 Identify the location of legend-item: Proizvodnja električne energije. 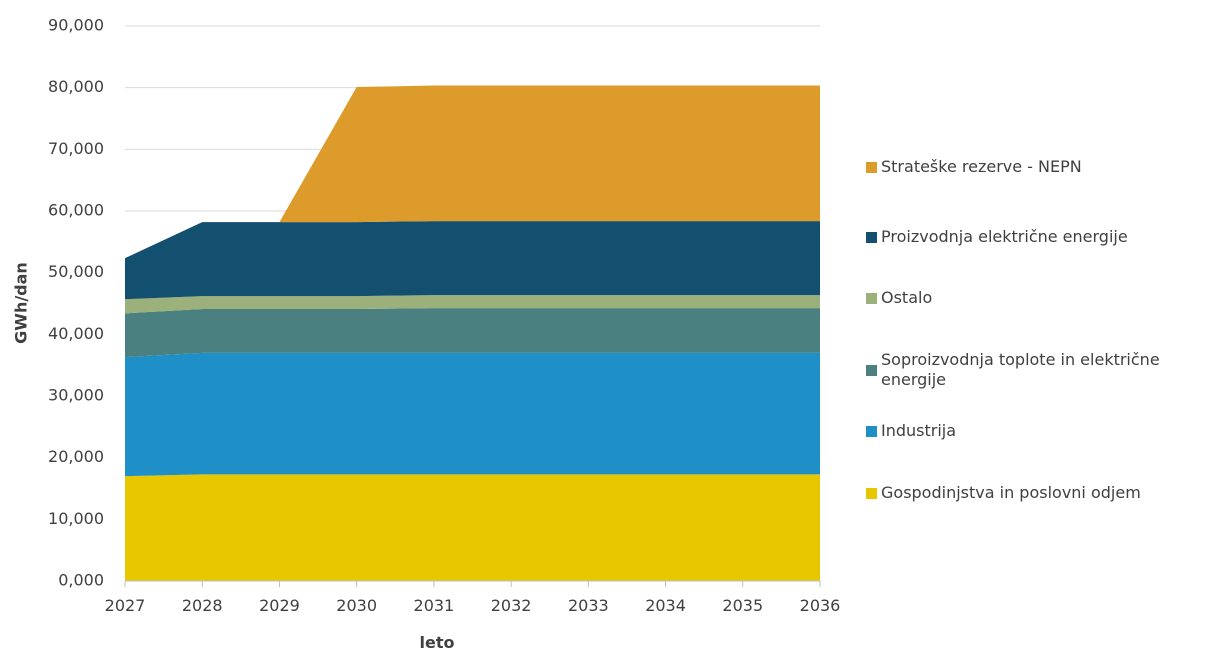
(1041, 237).